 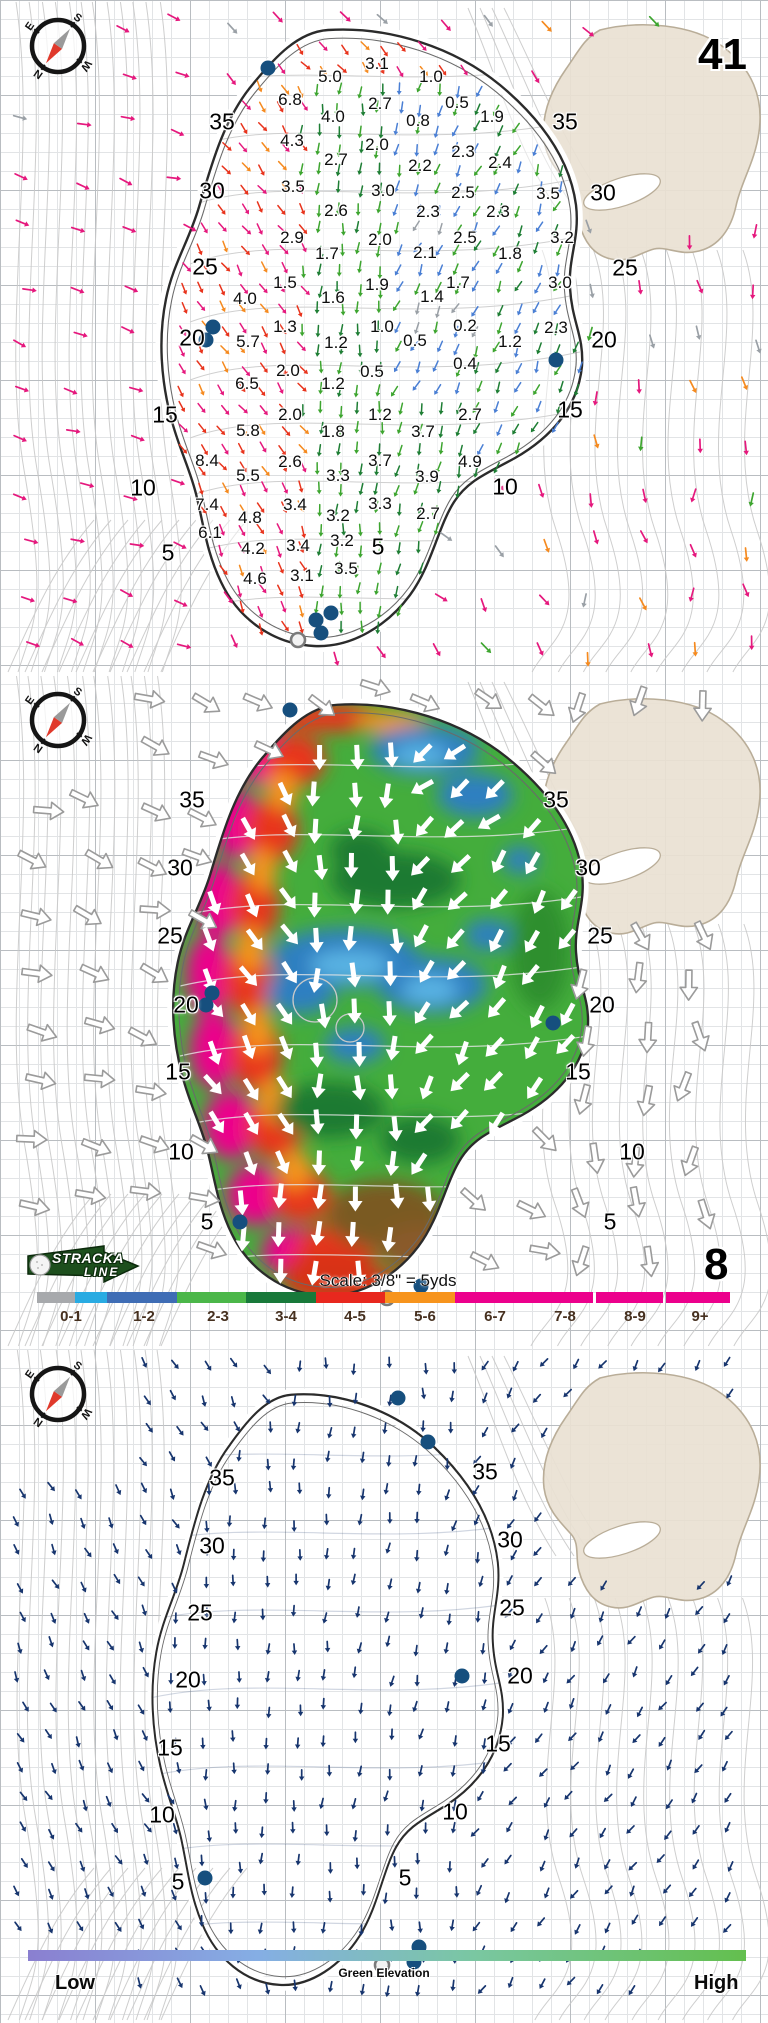 What do you see at coordinates (384, 1313) in the screenshot?
I see `slope-legend: 0-1 1-2 2-3 3-4 4-5 5-6 6-7 7-8 8-9 9+` at bounding box center [384, 1313].